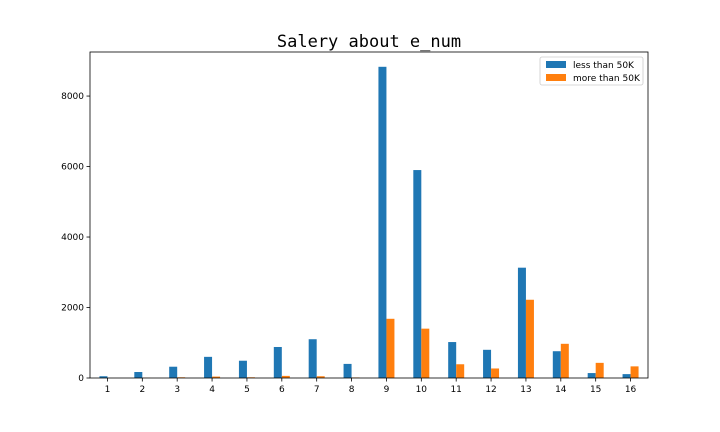 This screenshot has height=432, width=720. I want to click on legend-label-more-than-50k: more than 50K, so click(607, 79).